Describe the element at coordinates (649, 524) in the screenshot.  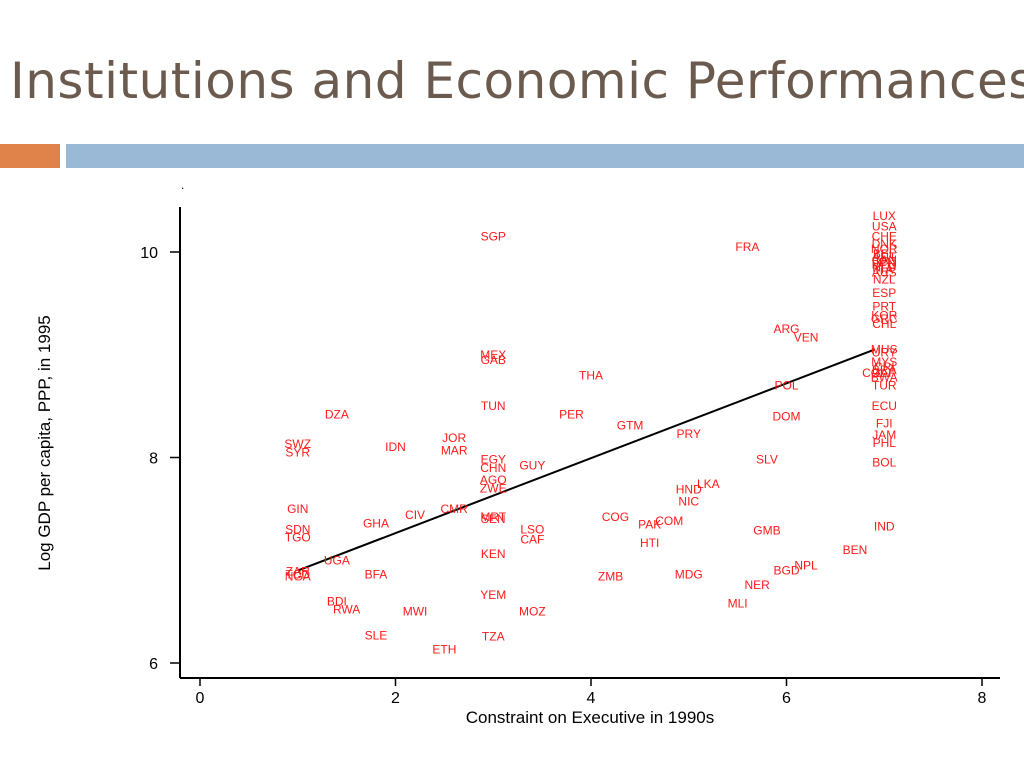
I see `point-label-pak: PAK` at that location.